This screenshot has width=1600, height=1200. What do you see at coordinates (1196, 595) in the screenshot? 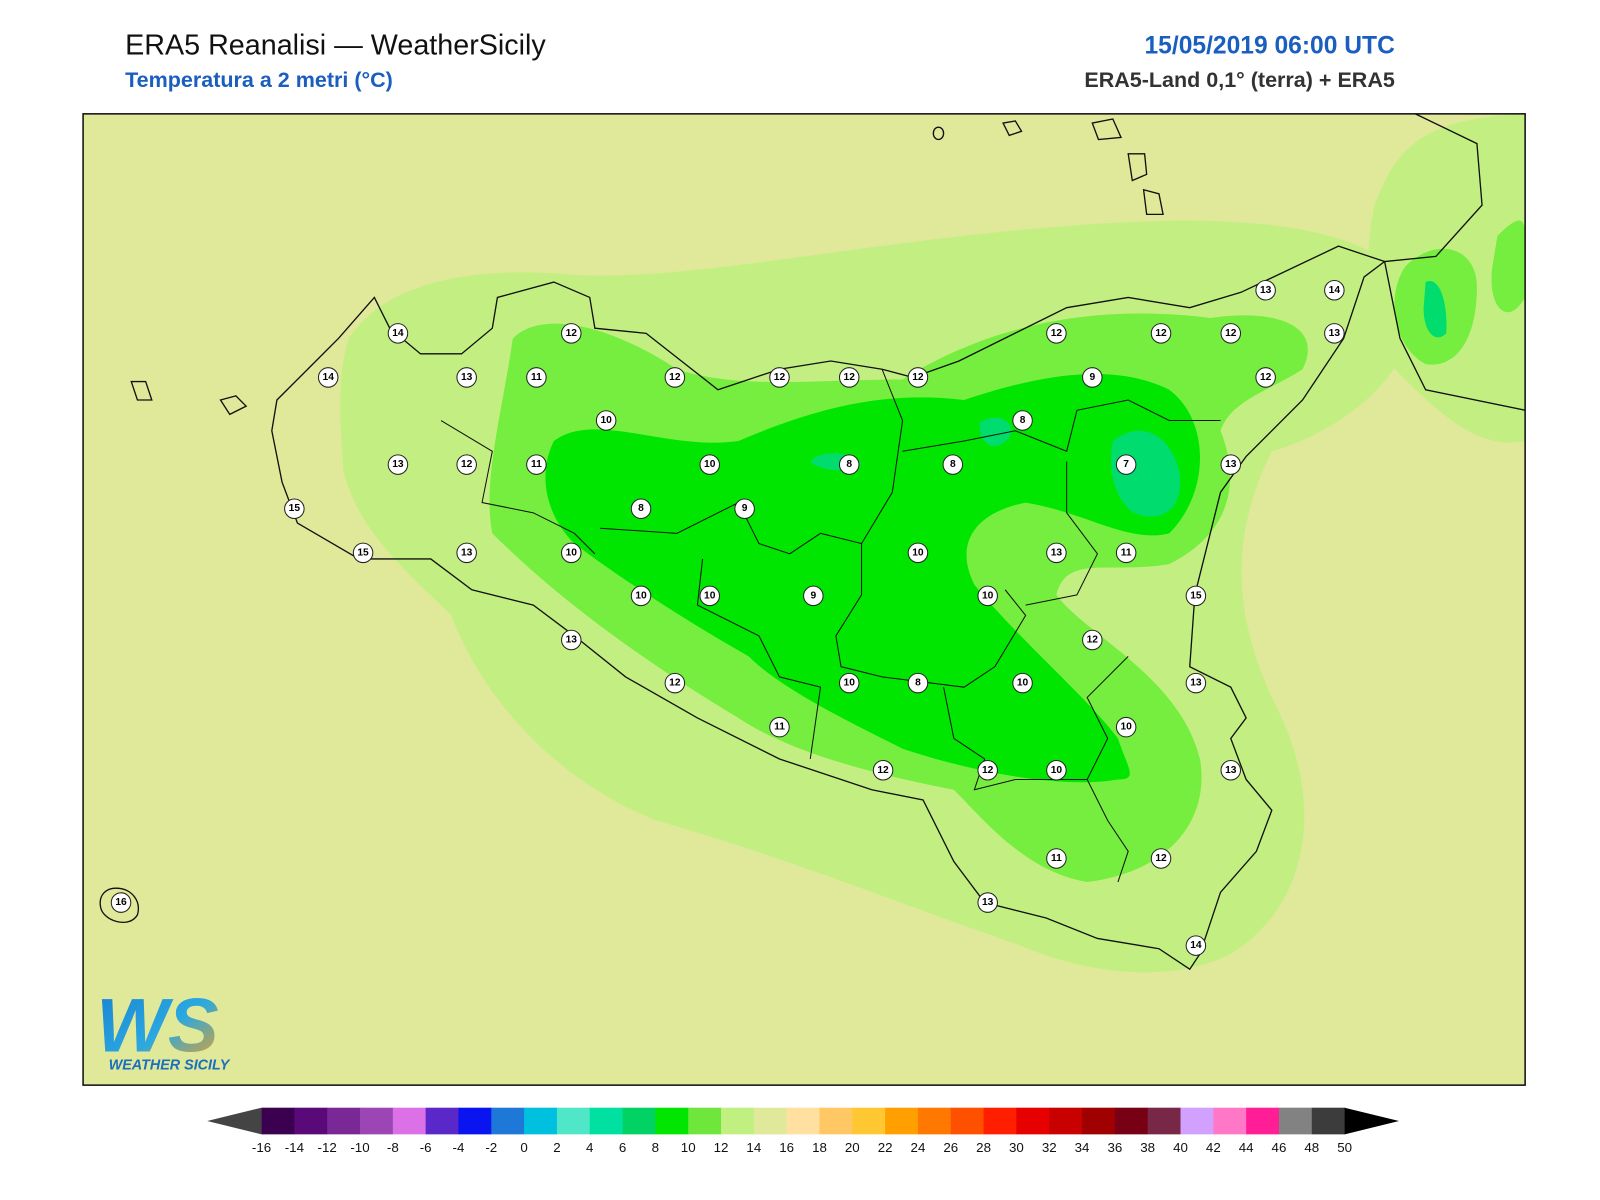
I see `station-value: 15` at bounding box center [1196, 595].